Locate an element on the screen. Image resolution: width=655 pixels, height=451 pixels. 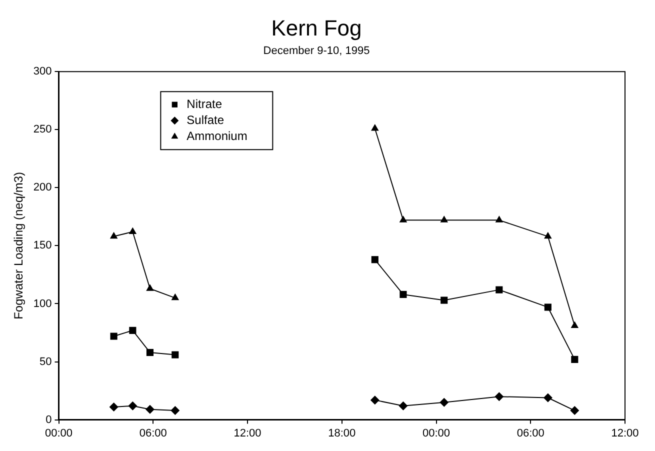
x-tick-label: 18:00 is located at coordinates (342, 433).